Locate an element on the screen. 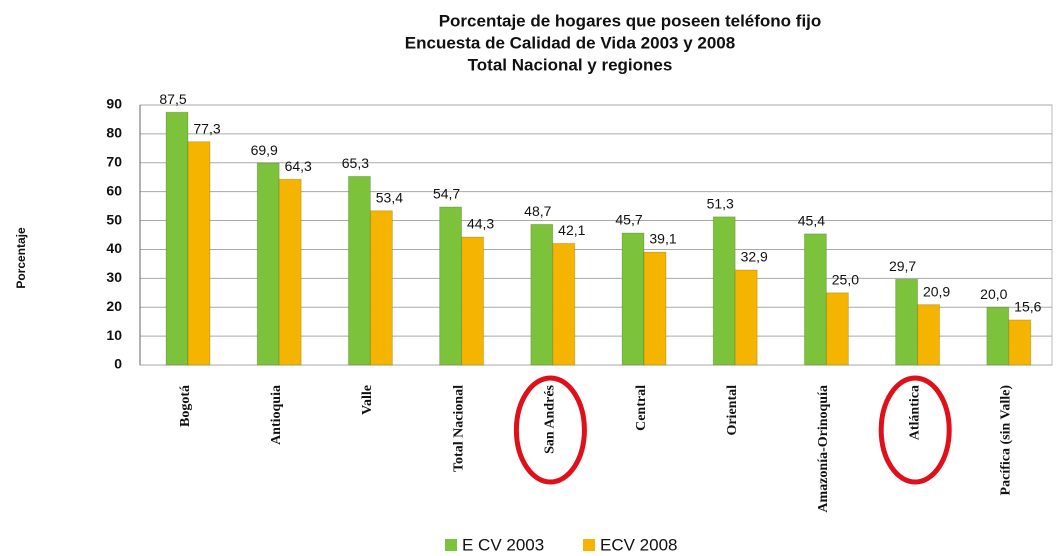 This screenshot has width=1057, height=556. y-tick-label: 40 is located at coordinates (114, 248).